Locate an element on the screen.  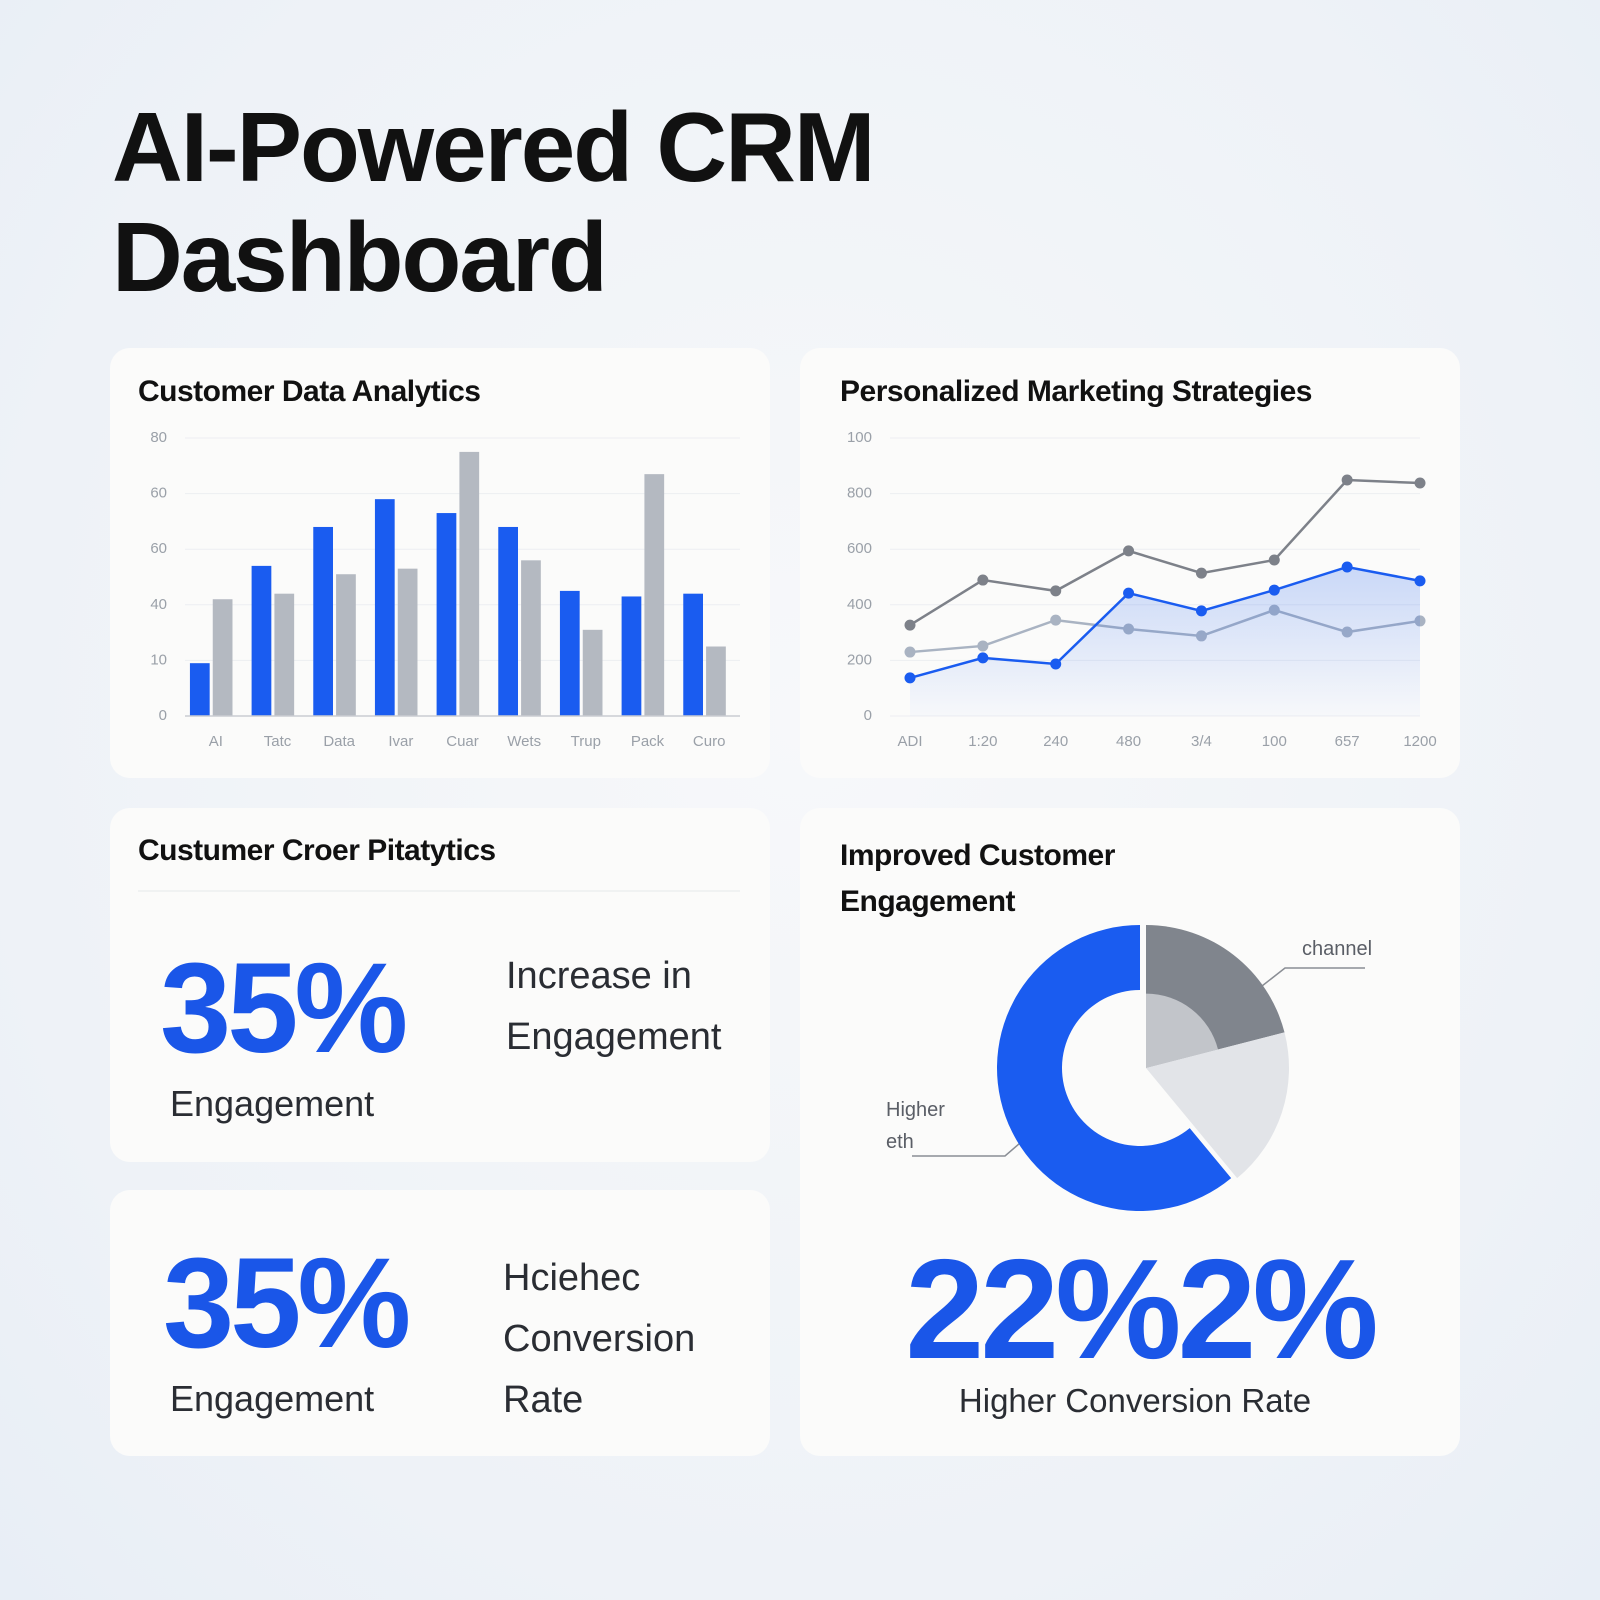
x-tick-label: Pack is located at coordinates (648, 741).